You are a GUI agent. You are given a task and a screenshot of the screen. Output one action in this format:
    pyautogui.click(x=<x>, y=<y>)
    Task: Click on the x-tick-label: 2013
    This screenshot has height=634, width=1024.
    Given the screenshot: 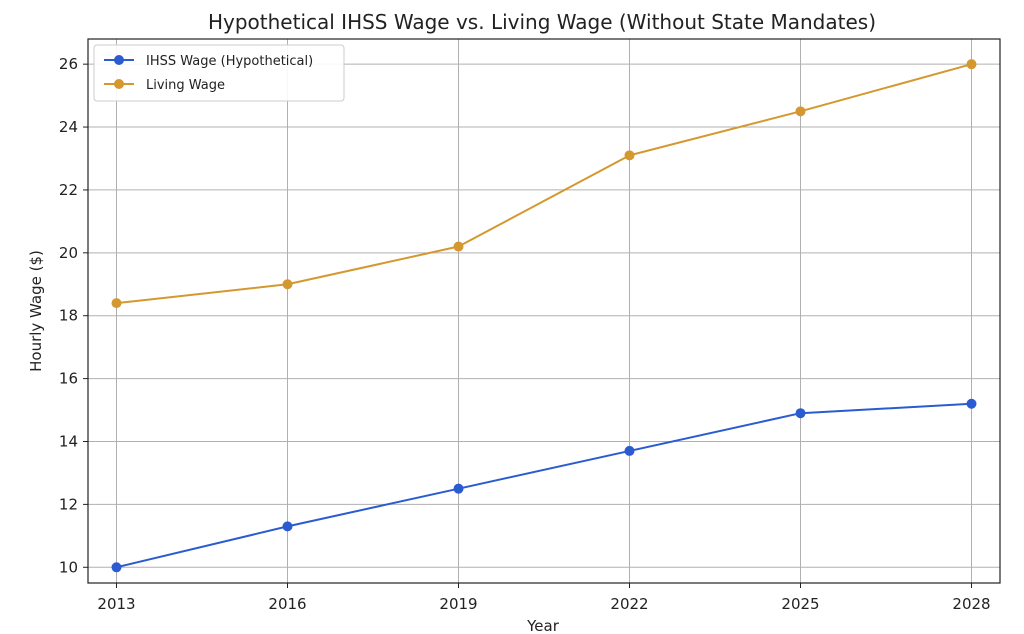 What is the action you would take?
    pyautogui.click(x=116, y=604)
    